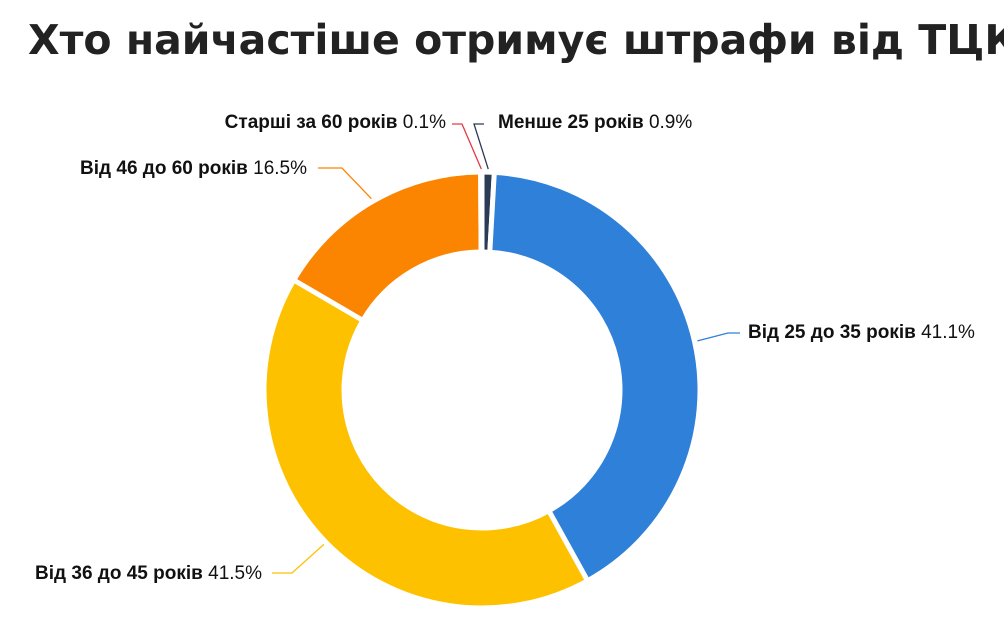 This screenshot has width=1004, height=627. What do you see at coordinates (573, 122) in the screenshot?
I see `slice-category-label: Менше 25 років` at bounding box center [573, 122].